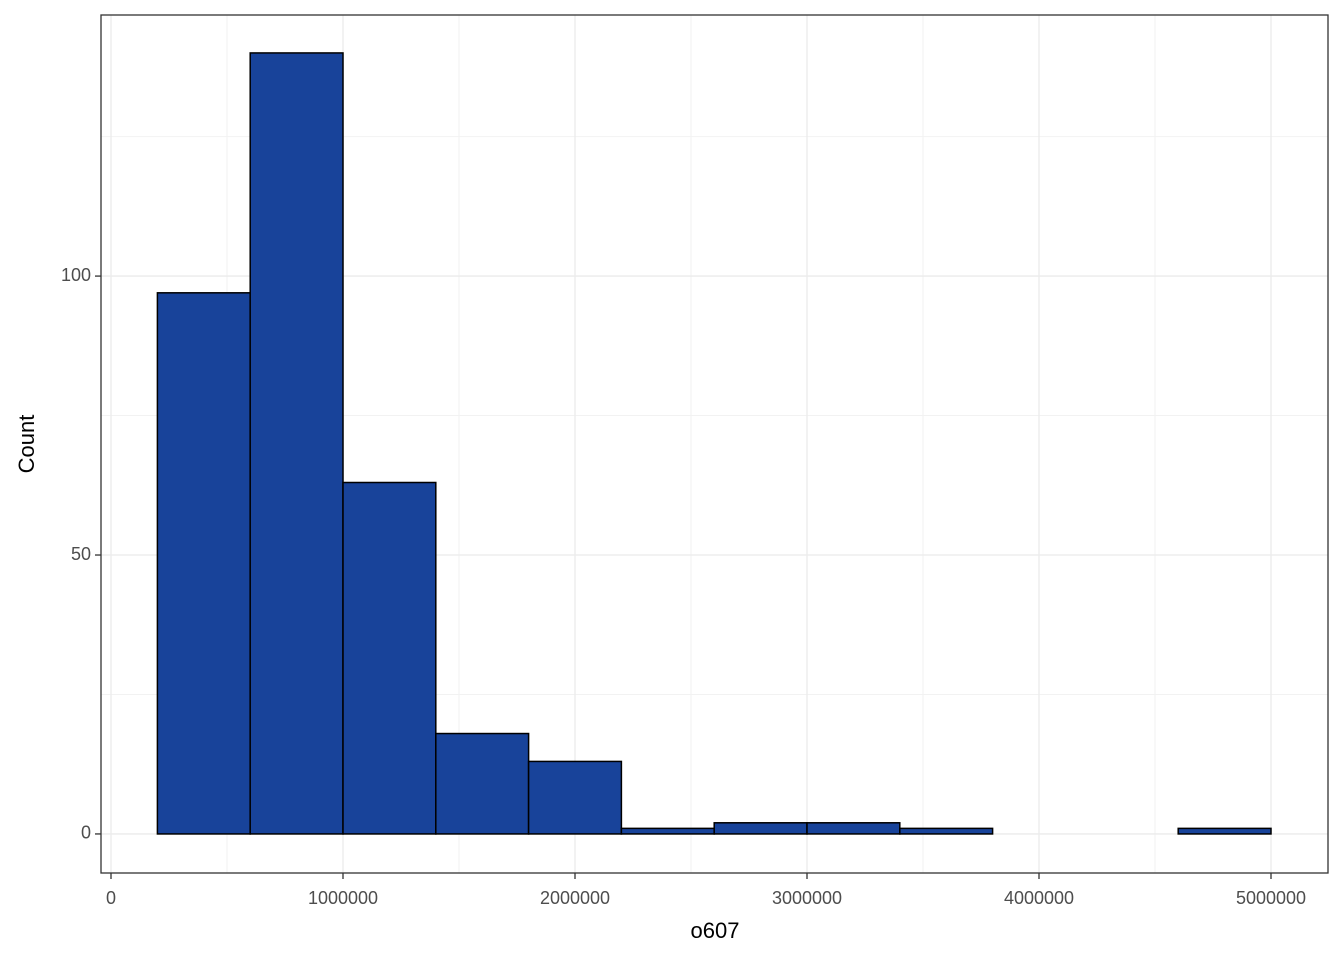 The image size is (1344, 960). I want to click on y-tick-label: 100, so click(76, 275).